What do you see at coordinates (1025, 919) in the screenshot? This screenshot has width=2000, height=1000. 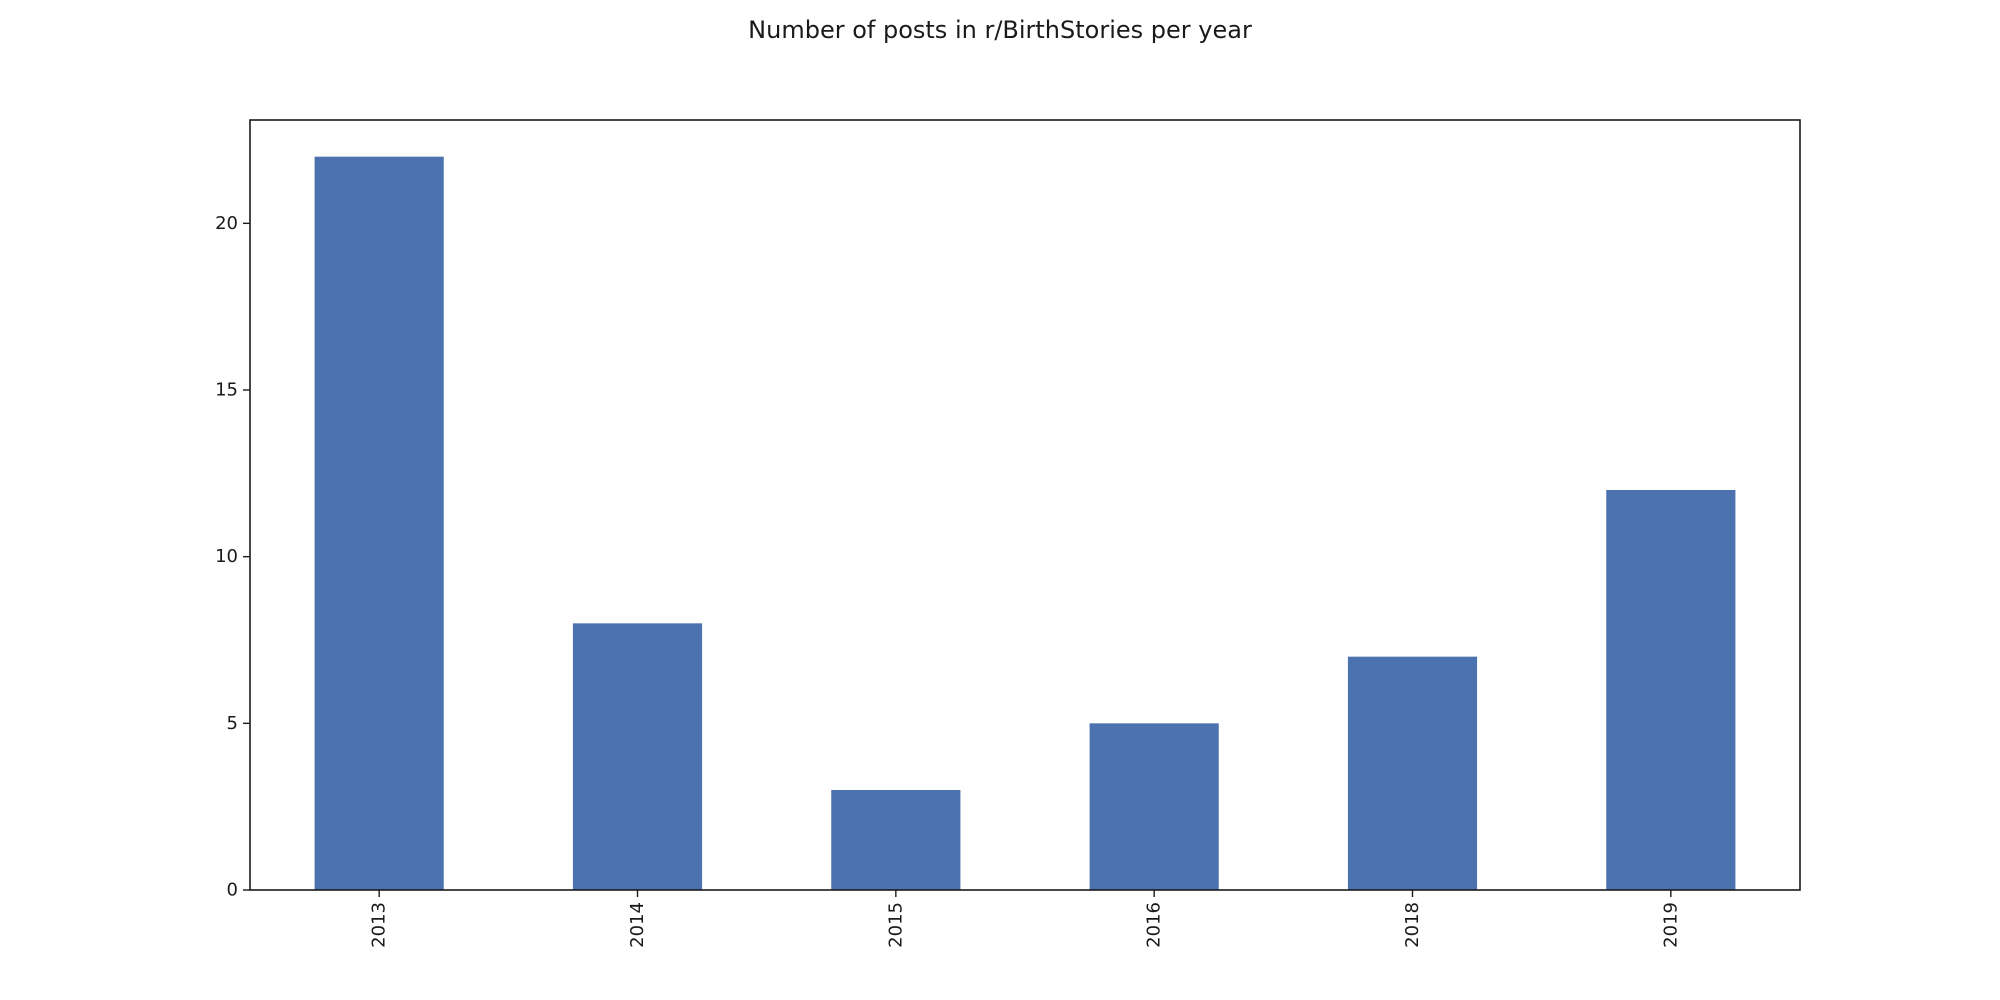 I see `x-axis: 2013 2014 2015 2016 2018 2019` at bounding box center [1025, 919].